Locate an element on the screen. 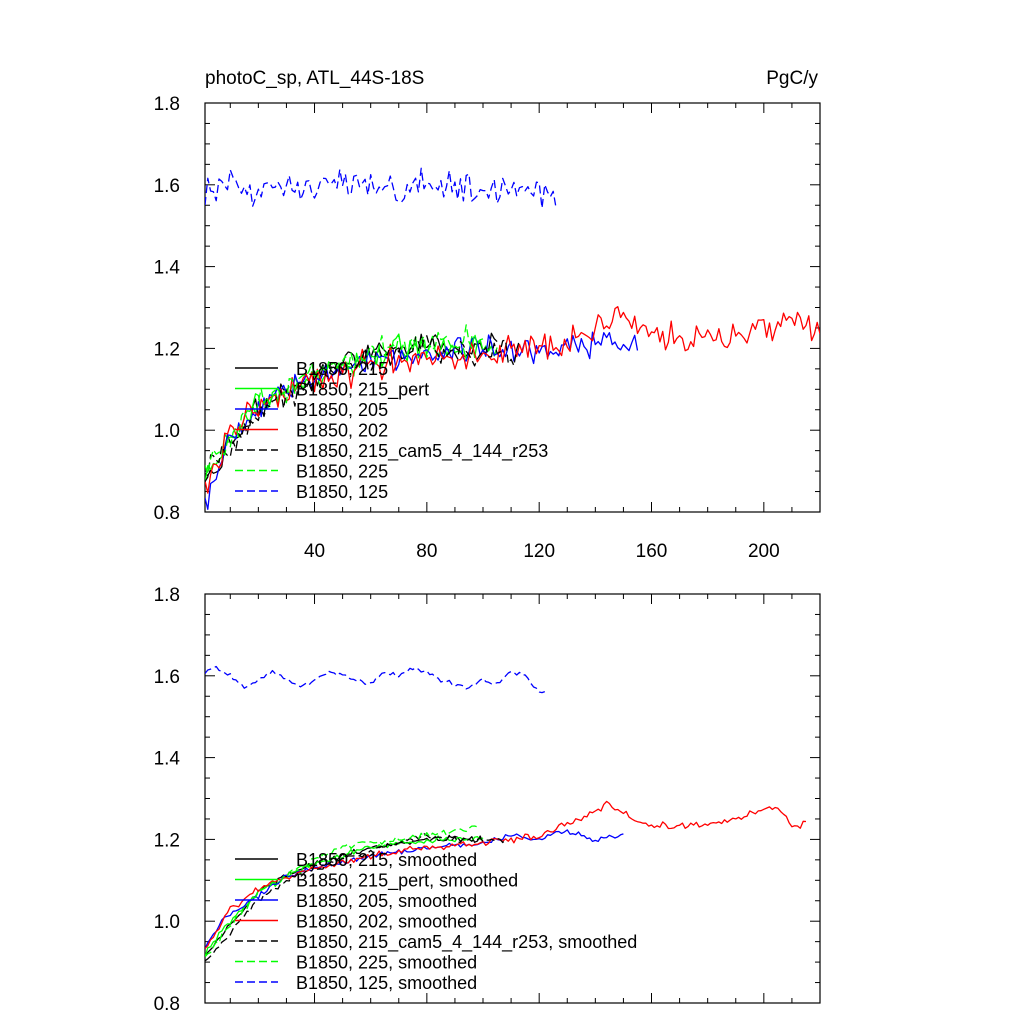 The image size is (1024, 1029). legend-label: B1850, 225, smoothed is located at coordinates (386, 963).